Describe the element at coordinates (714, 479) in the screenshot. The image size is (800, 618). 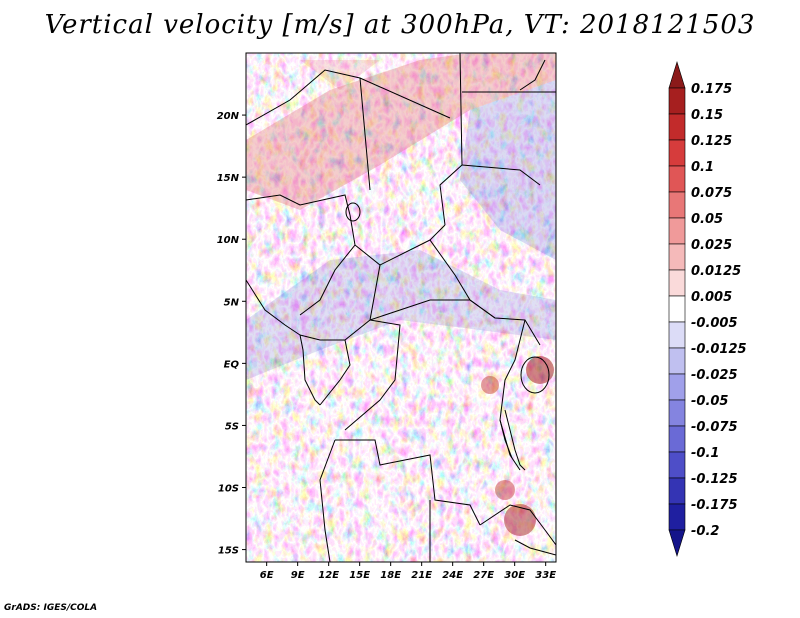
I see `colorbar-label: -0.125` at that location.